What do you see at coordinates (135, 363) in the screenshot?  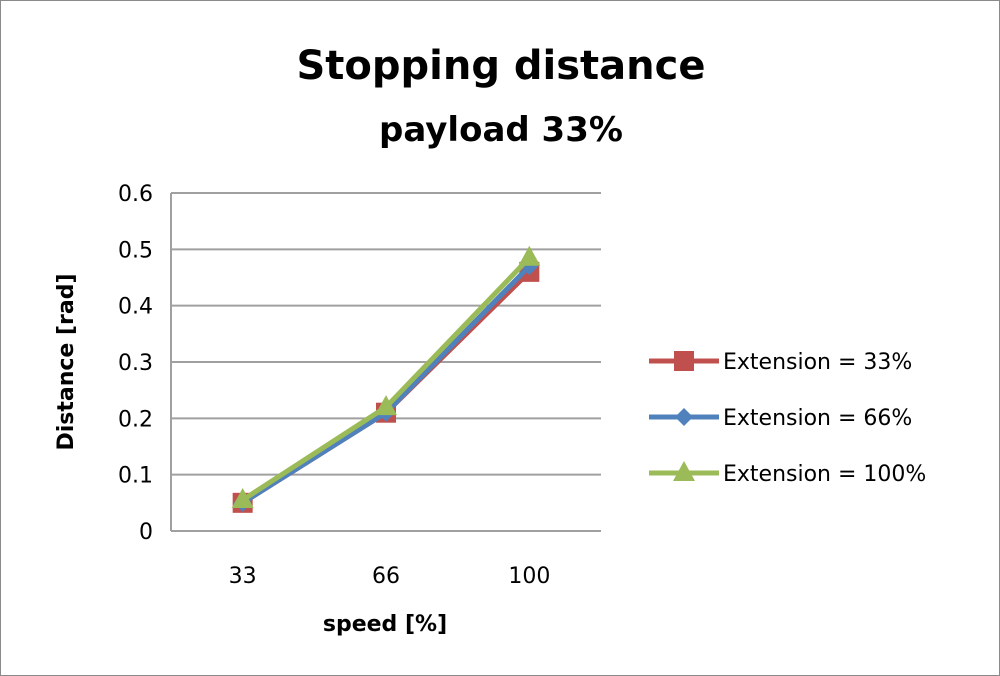 I see `y-tick-label: 0.3` at bounding box center [135, 363].